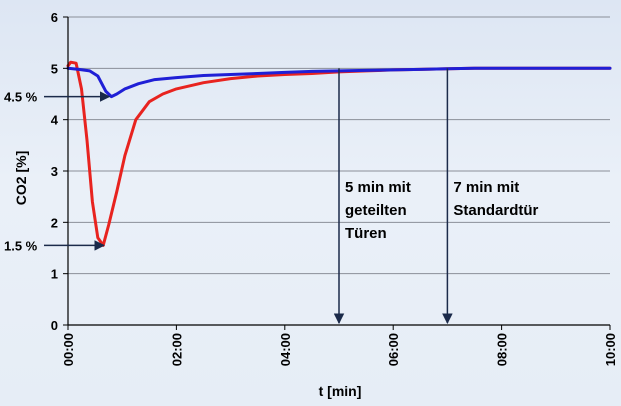 The image size is (621, 406). Describe the element at coordinates (393, 349) in the screenshot. I see `x-tick-label: 06:00` at that location.